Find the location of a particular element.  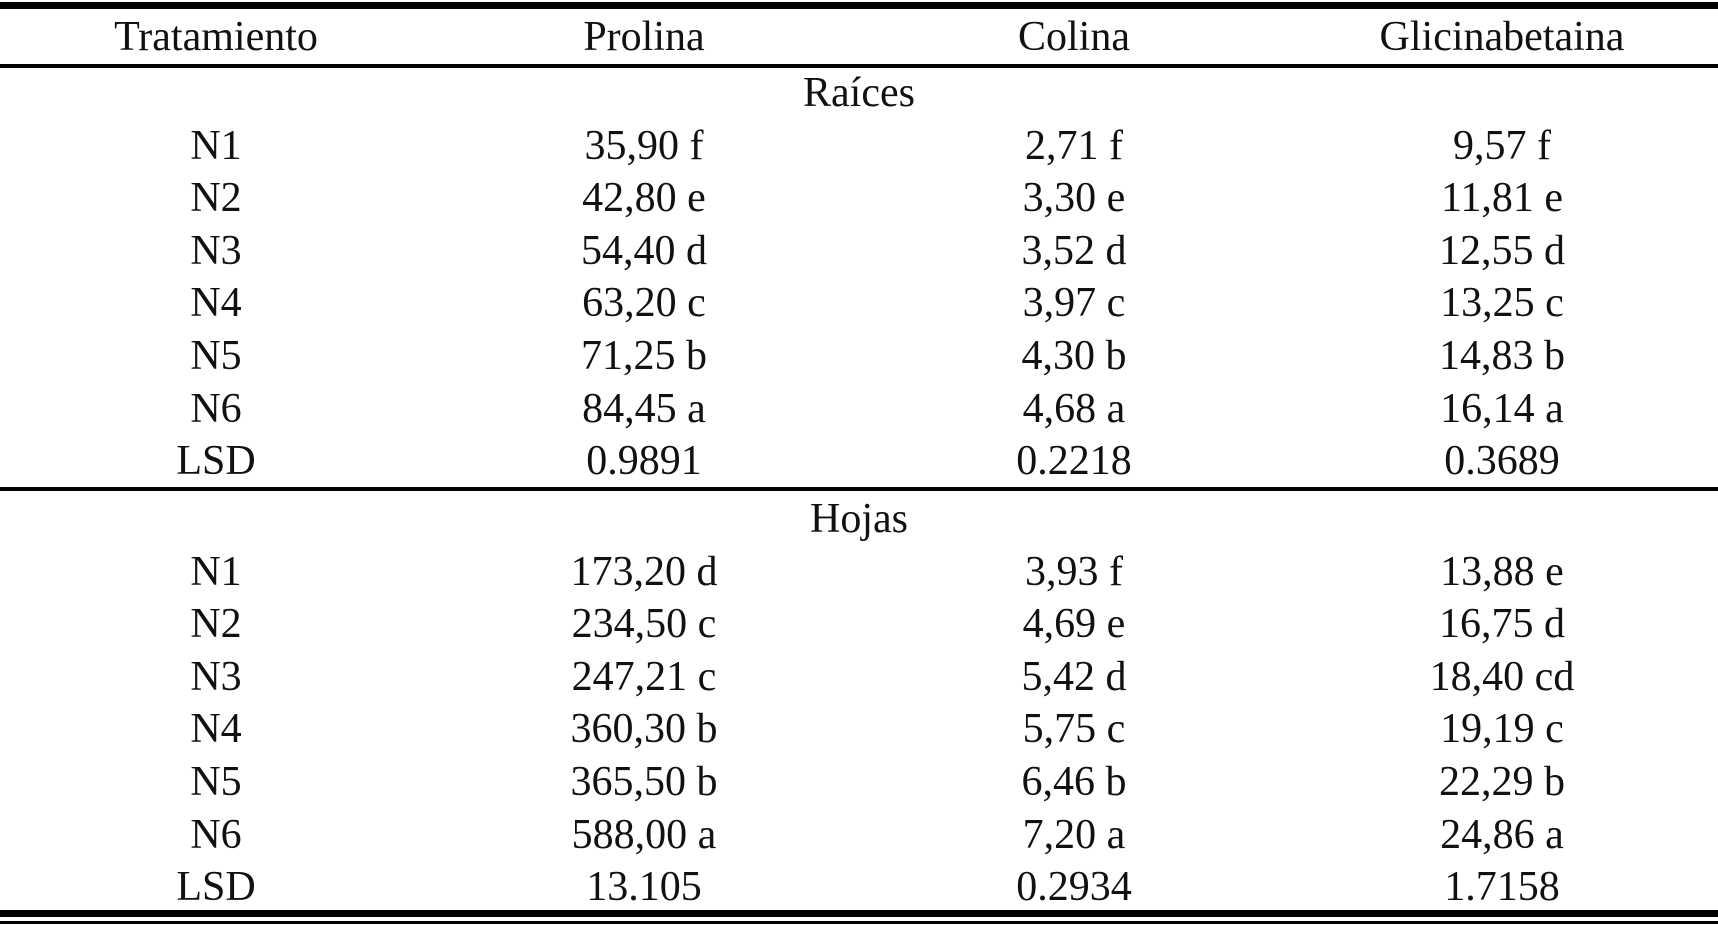

cell-value: 14,83 b is located at coordinates (1502, 356).